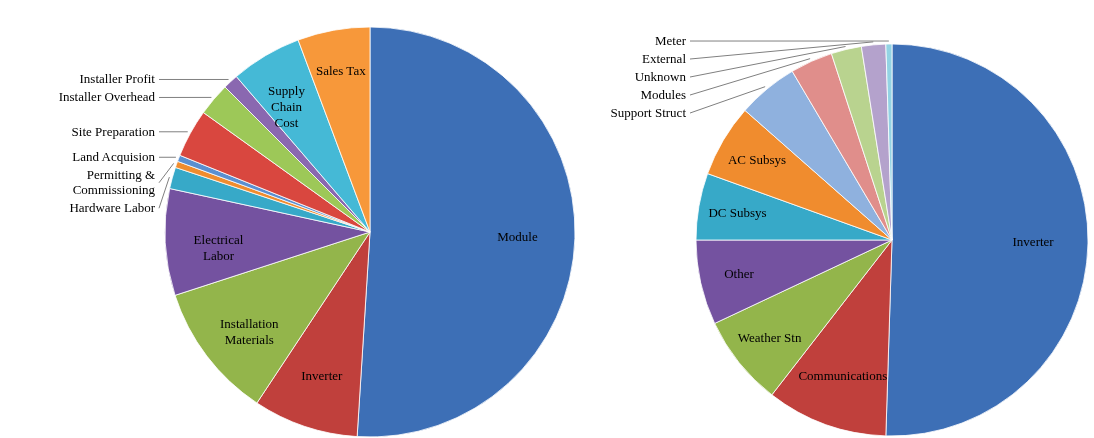  What do you see at coordinates (517, 236) in the screenshot?
I see `slice-label: Module` at bounding box center [517, 236].